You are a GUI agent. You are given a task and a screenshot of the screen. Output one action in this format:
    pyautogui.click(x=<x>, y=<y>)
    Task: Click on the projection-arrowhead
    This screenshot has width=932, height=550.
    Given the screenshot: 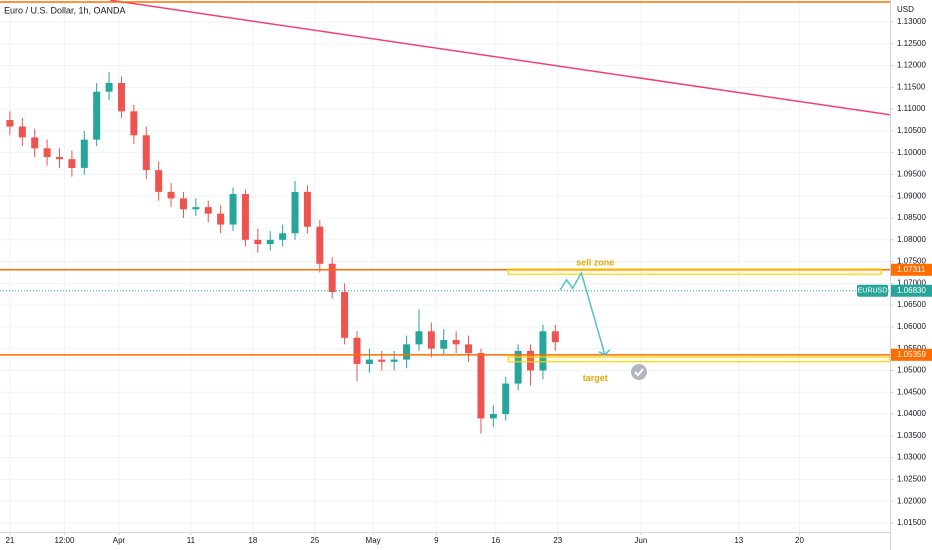 What is the action you would take?
    pyautogui.click(x=604, y=352)
    